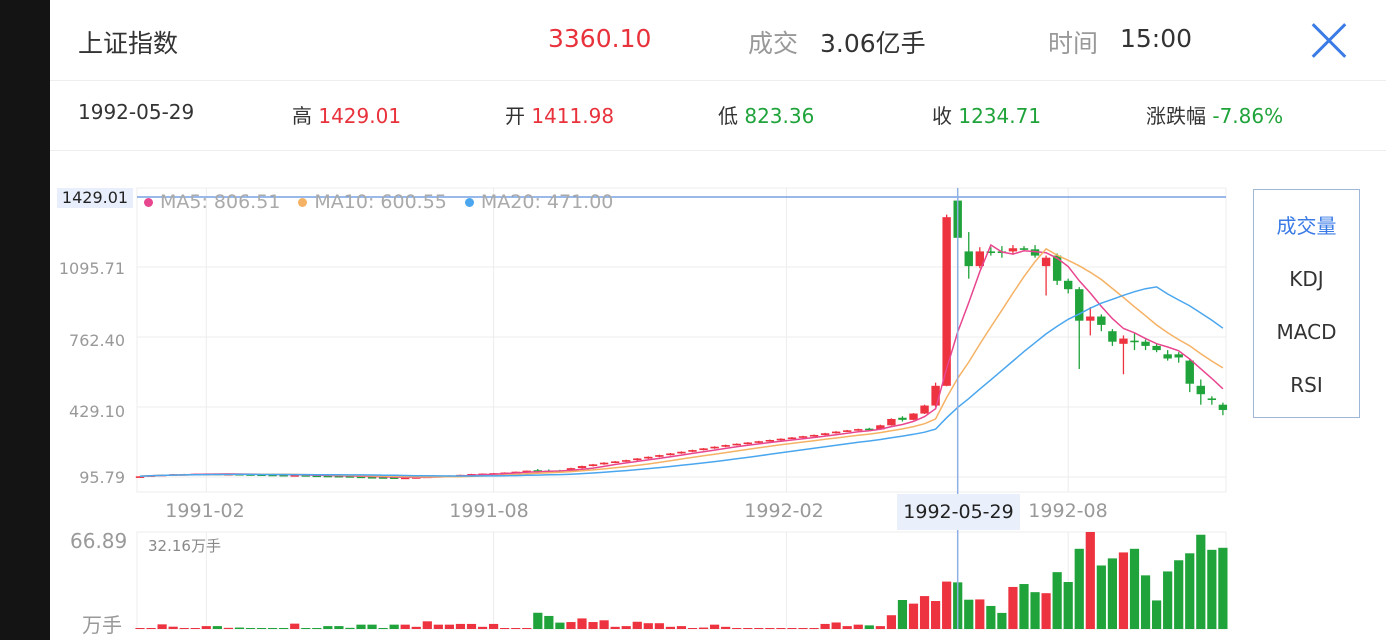 The image size is (1386, 640). What do you see at coordinates (573, 116) in the screenshot?
I see `open-value: 1411.98` at bounding box center [573, 116].